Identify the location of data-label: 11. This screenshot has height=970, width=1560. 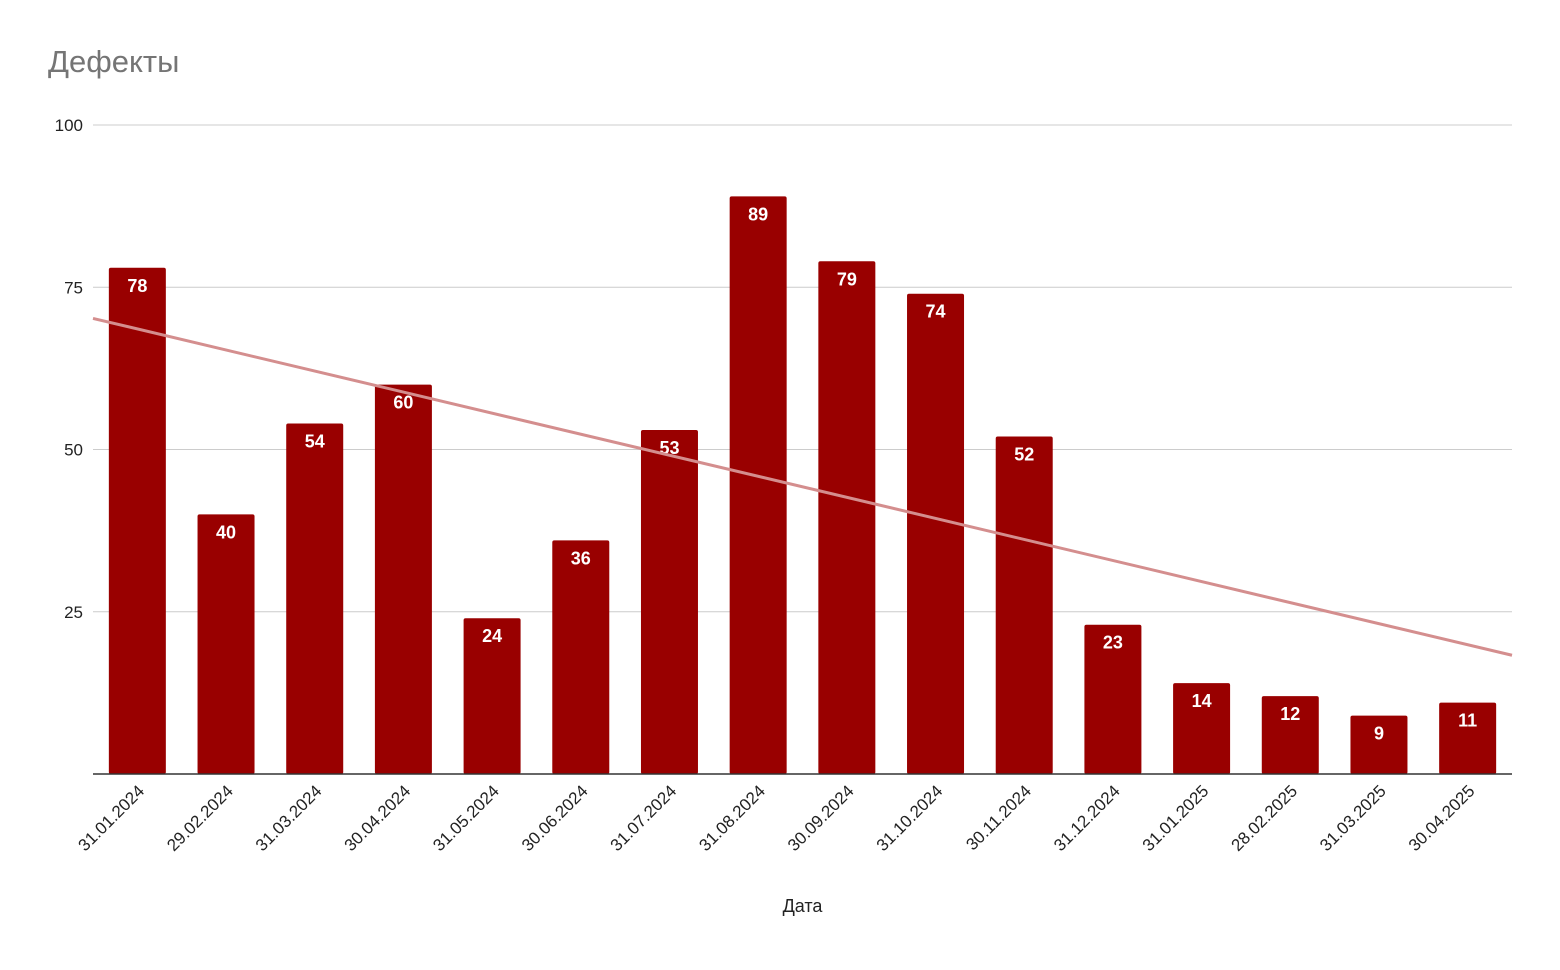
(1467, 721).